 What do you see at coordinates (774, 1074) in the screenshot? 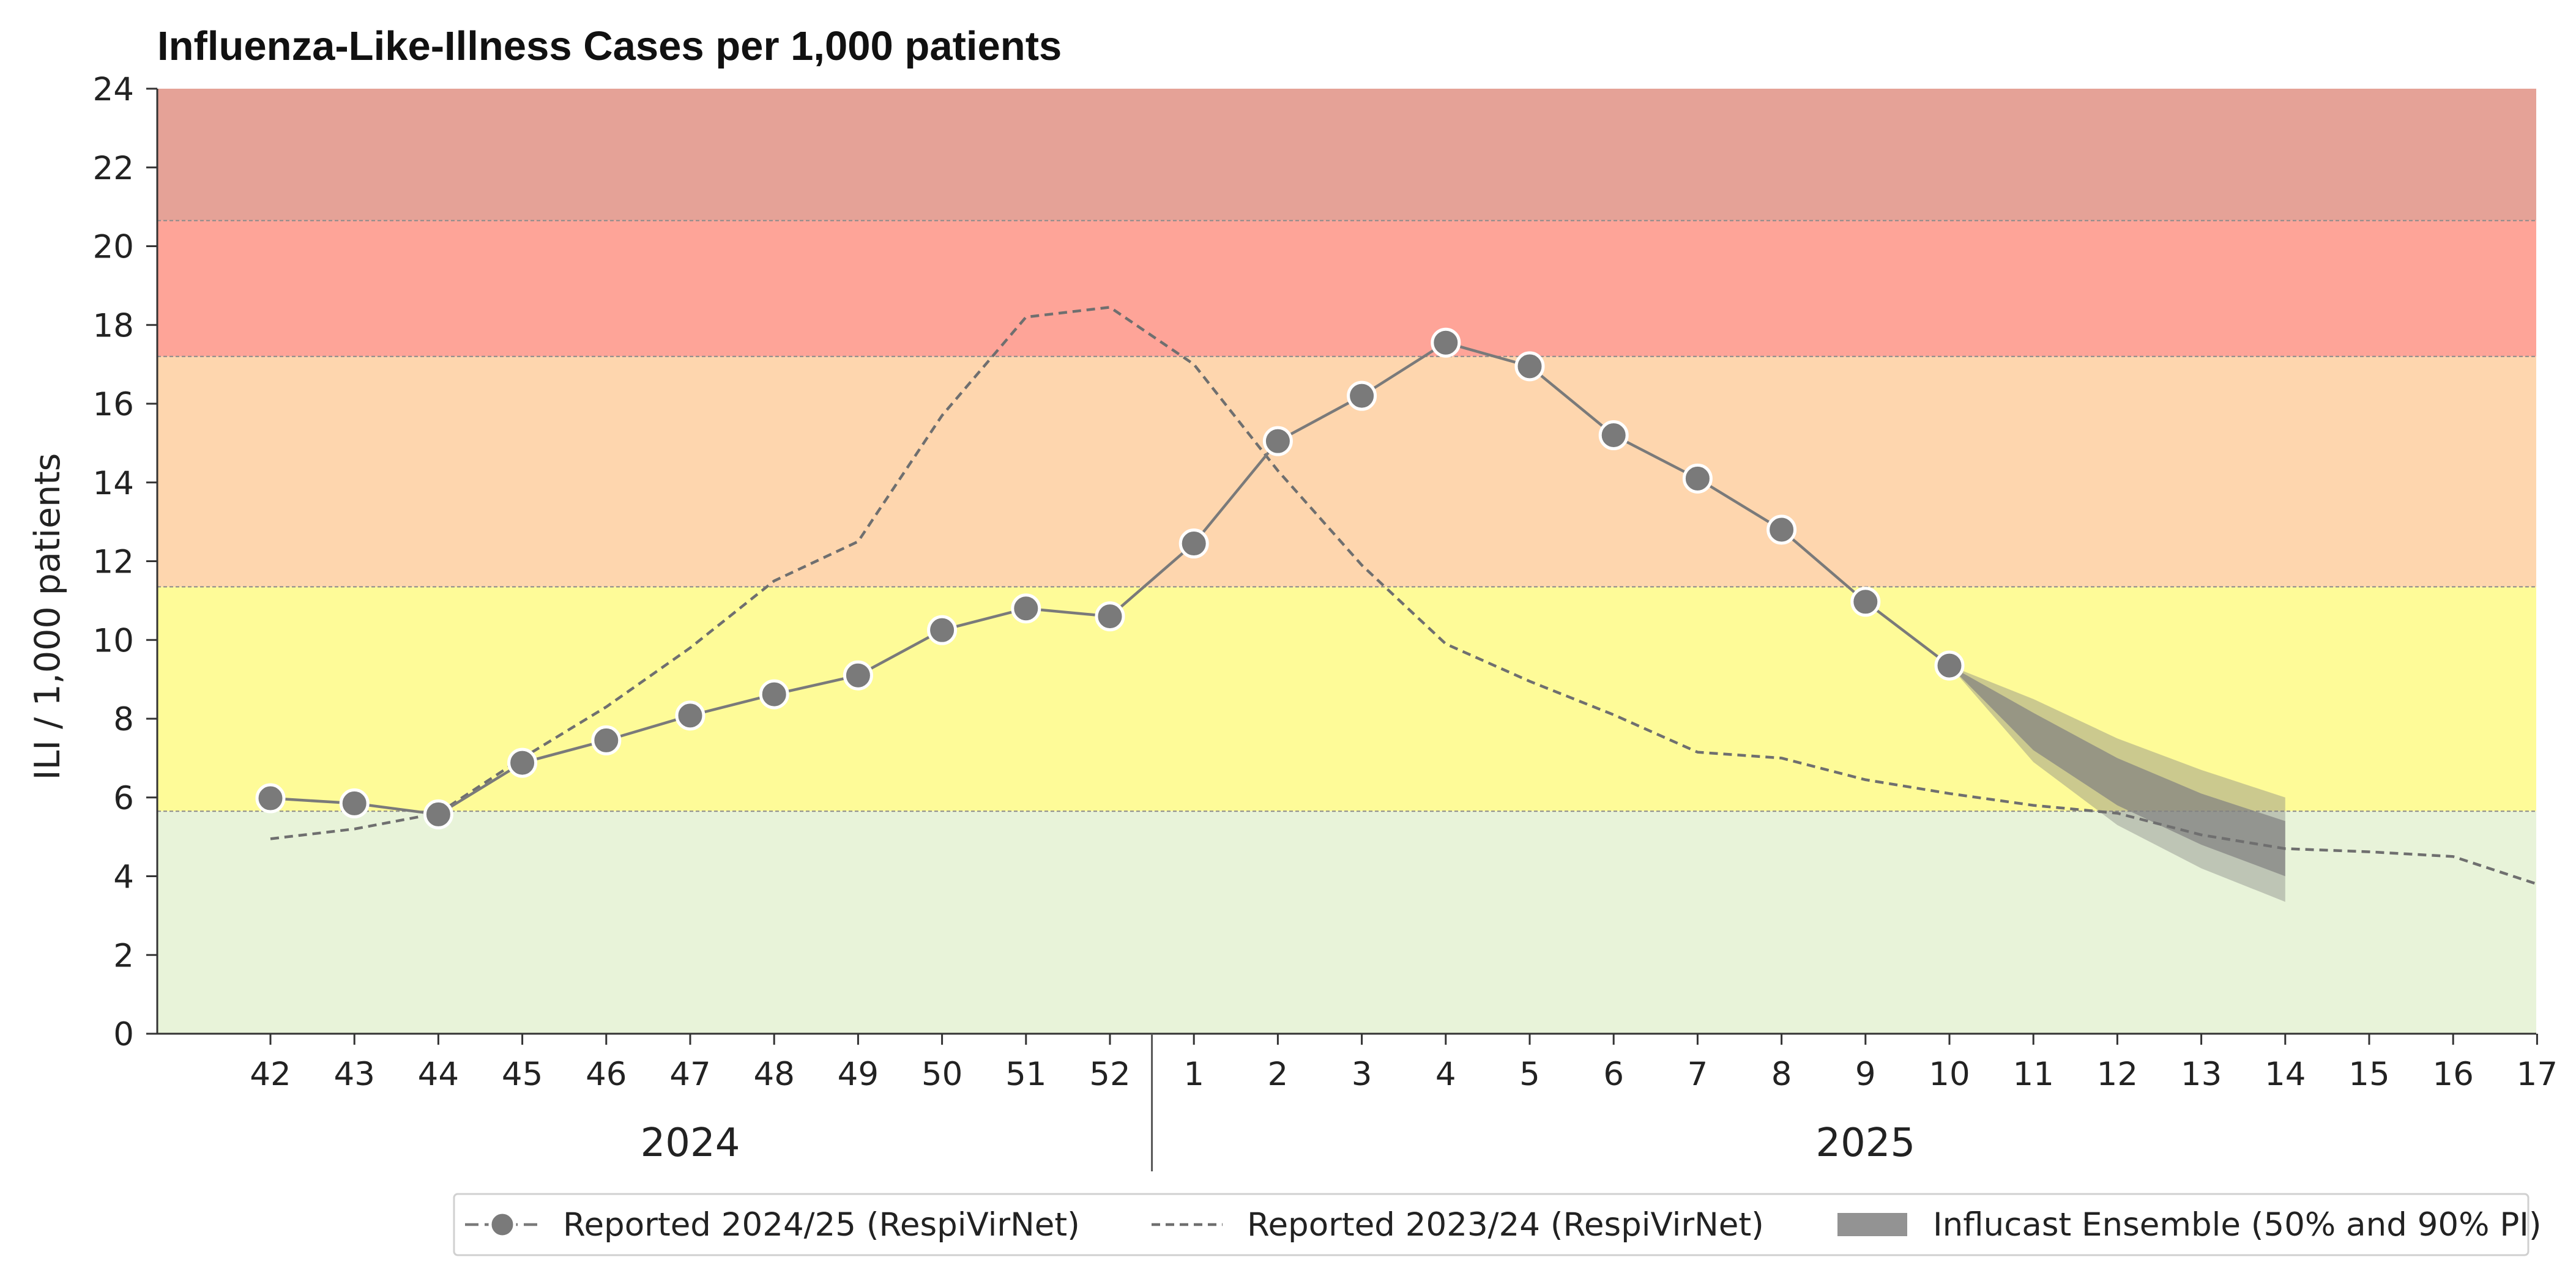
I see `x-tick-label: 48` at bounding box center [774, 1074].